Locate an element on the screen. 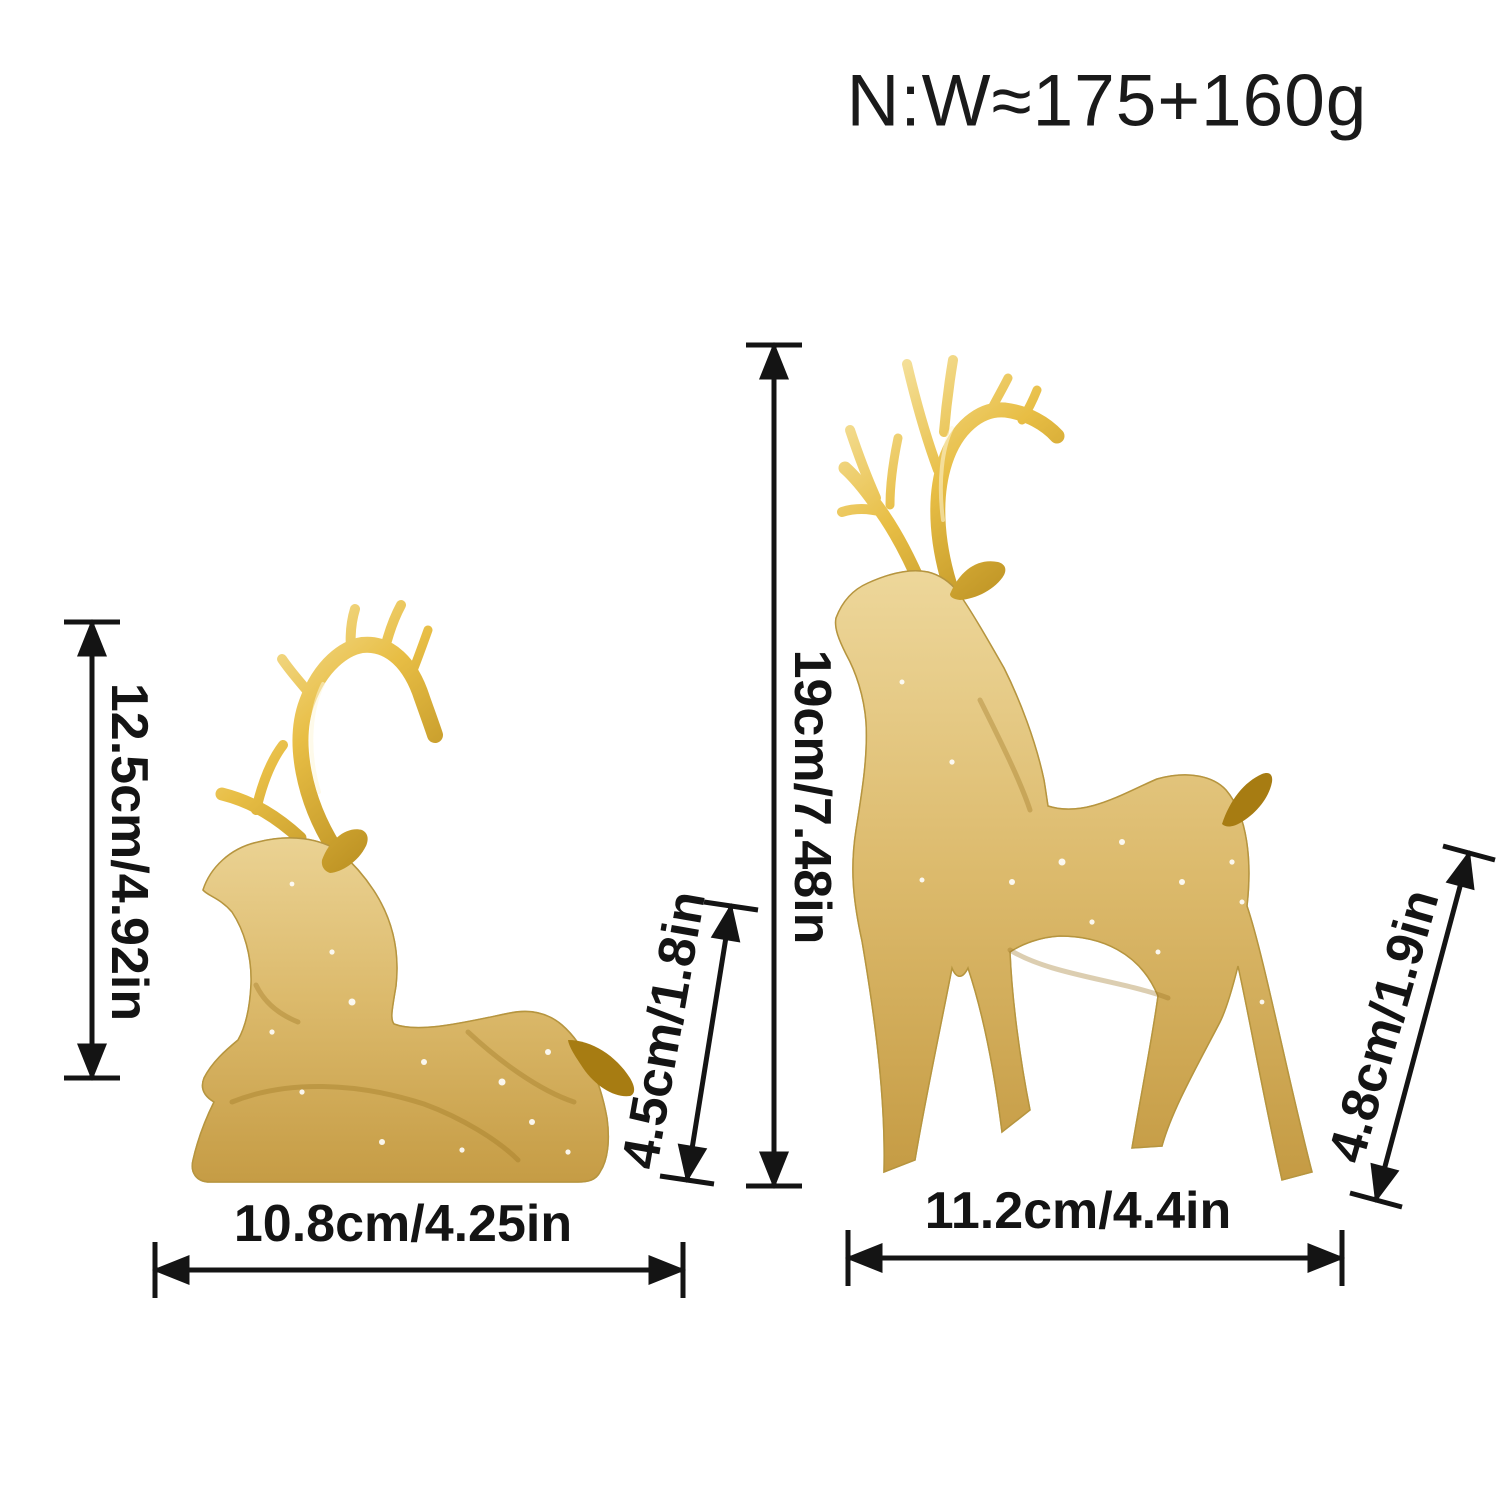  sitting-deer-ear is located at coordinates (344, 851).